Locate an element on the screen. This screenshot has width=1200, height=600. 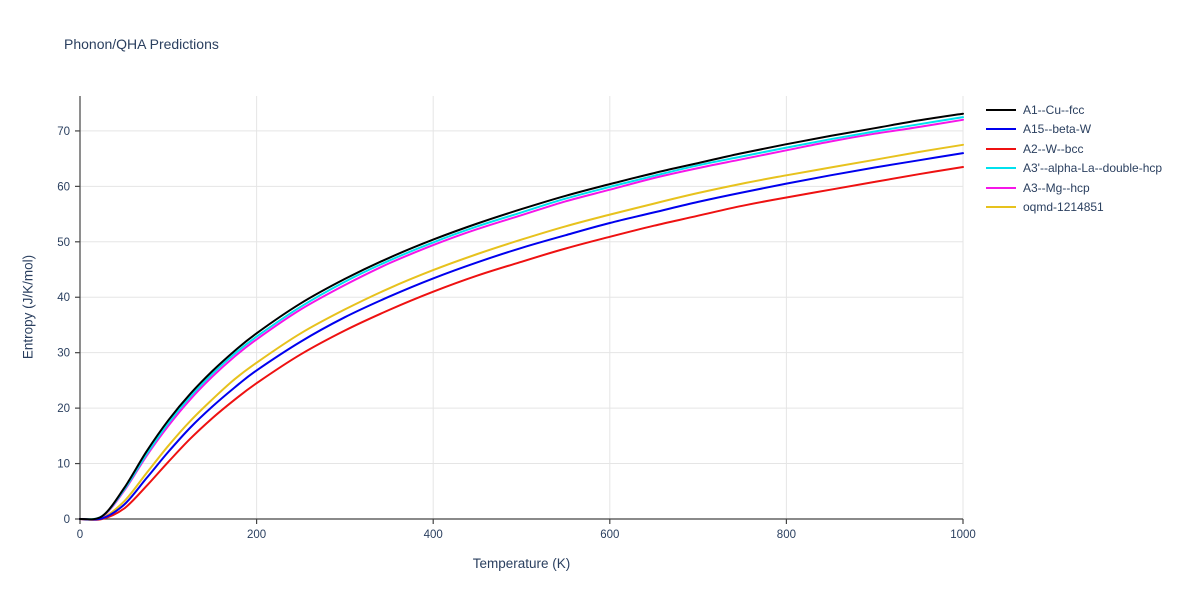
legend-item-A2--W--bcc: A2--W--bcc is located at coordinates (1074, 149).